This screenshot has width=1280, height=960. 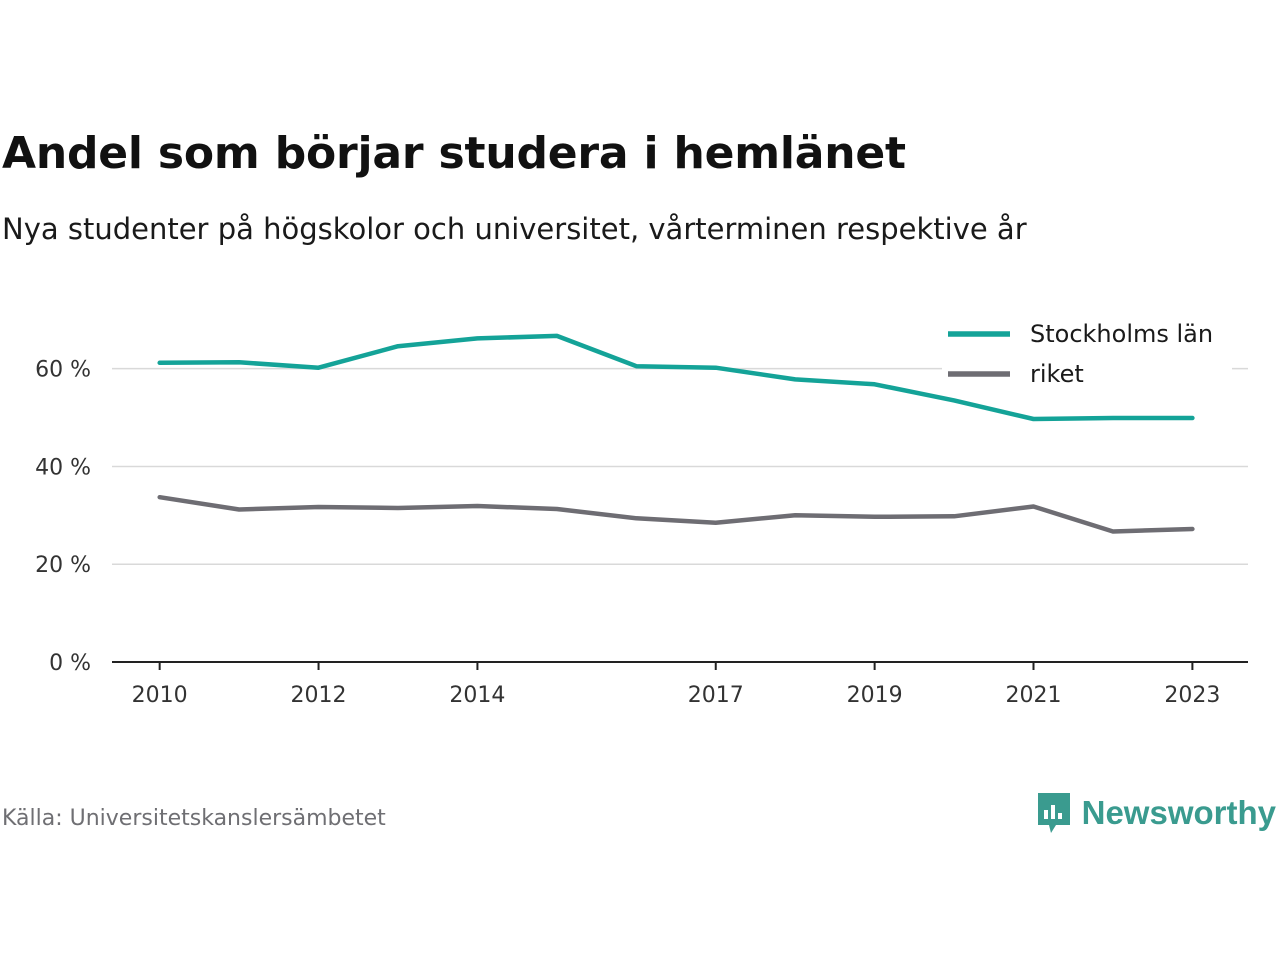 I want to click on y-tick-label: 60 %, so click(x=63, y=370).